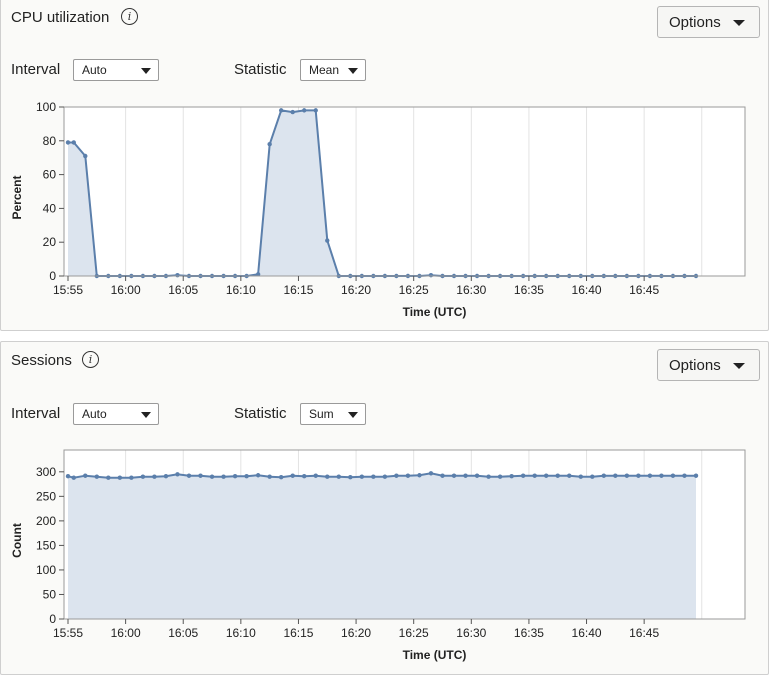 This screenshot has width=771, height=675. I want to click on cpu-interval-label: Interval, so click(36, 69).